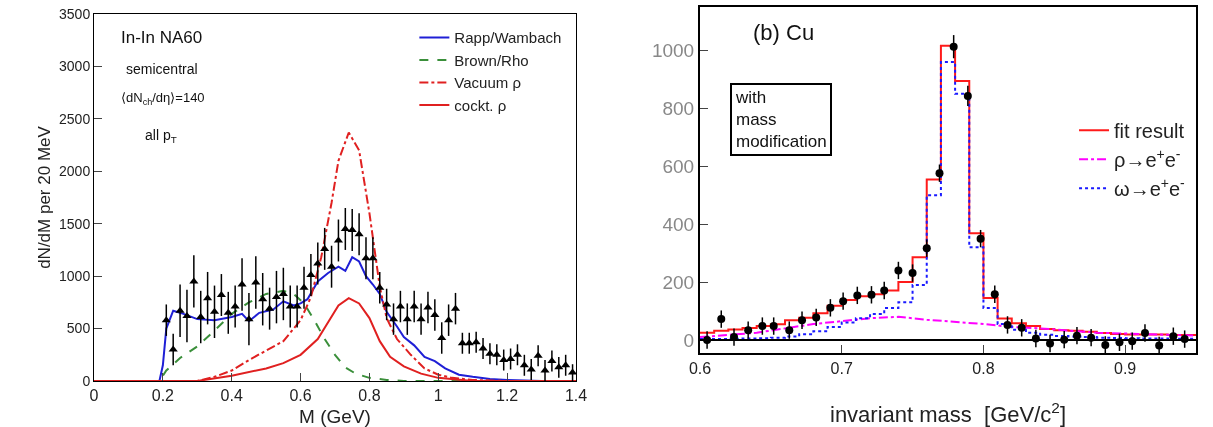  Describe the element at coordinates (576, 396) in the screenshot. I see `x-tick-label: 1.4` at that location.